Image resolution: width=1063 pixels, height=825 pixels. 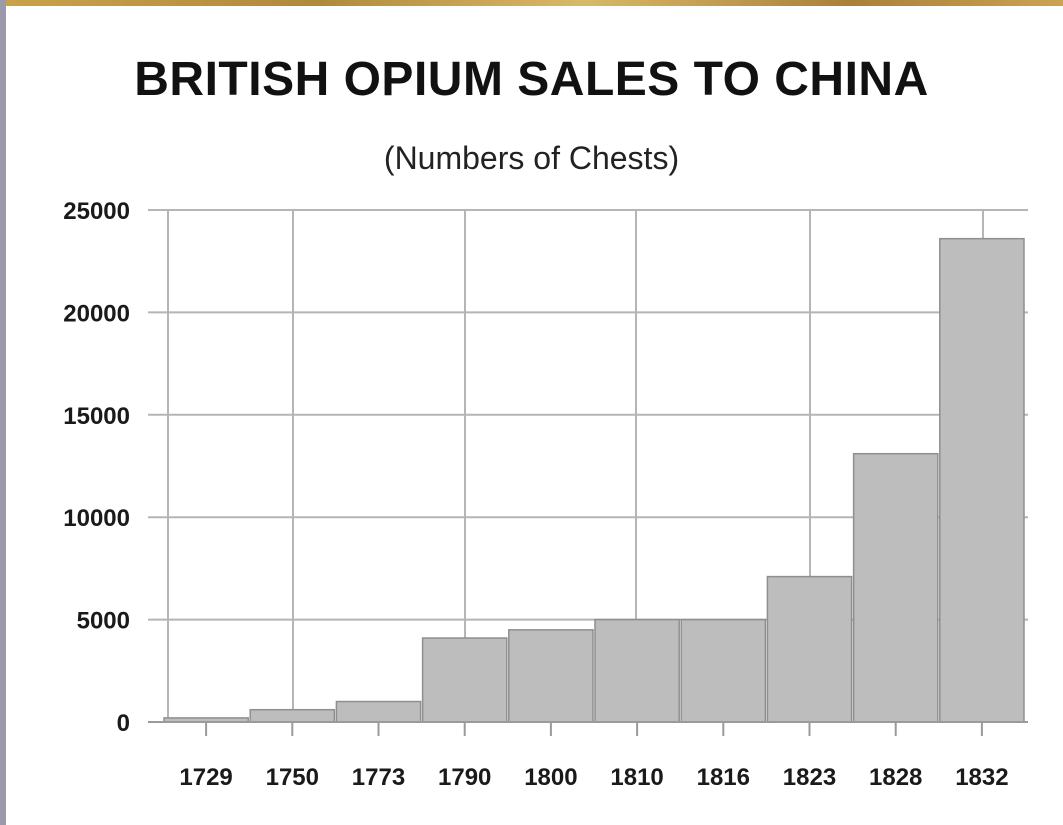 I want to click on x-tick-label: 1823, so click(x=809, y=777).